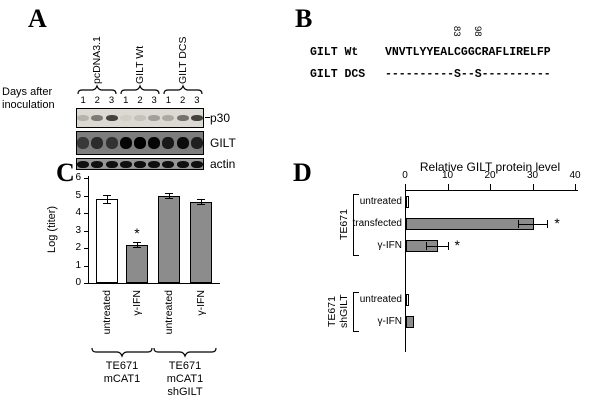 This screenshot has width=600, height=416. What do you see at coordinates (491, 190) in the screenshot?
I see `d-x-axis` at bounding box center [491, 190].